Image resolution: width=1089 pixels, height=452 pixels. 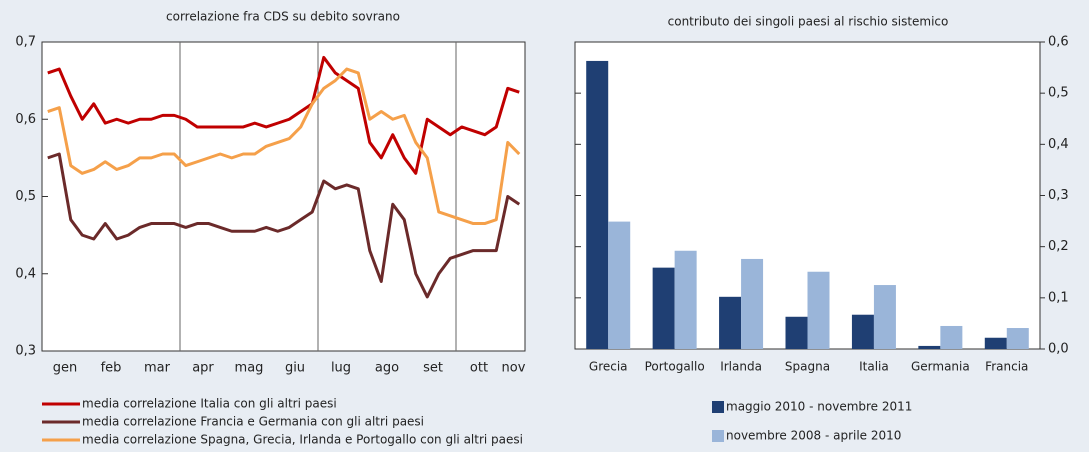 What do you see at coordinates (807, 367) in the screenshot?
I see `x-tick-label: Spagna` at bounding box center [807, 367].